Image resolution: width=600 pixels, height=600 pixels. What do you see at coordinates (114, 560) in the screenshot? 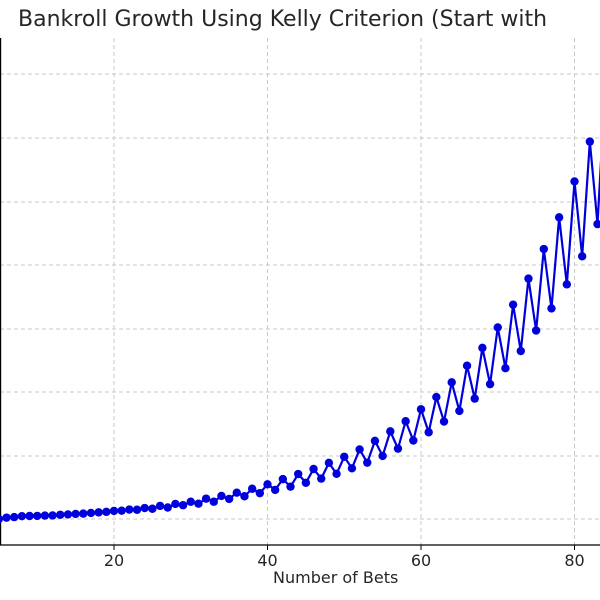
I see `x-tick-label: 20` at bounding box center [114, 560].